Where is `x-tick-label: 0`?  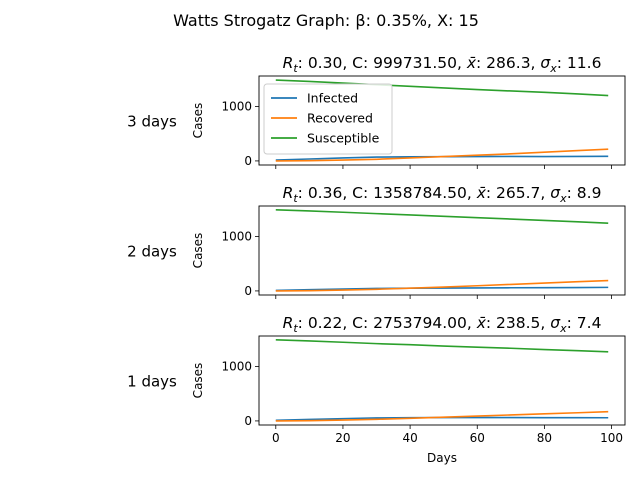
x-tick-label: 0 is located at coordinates (276, 438).